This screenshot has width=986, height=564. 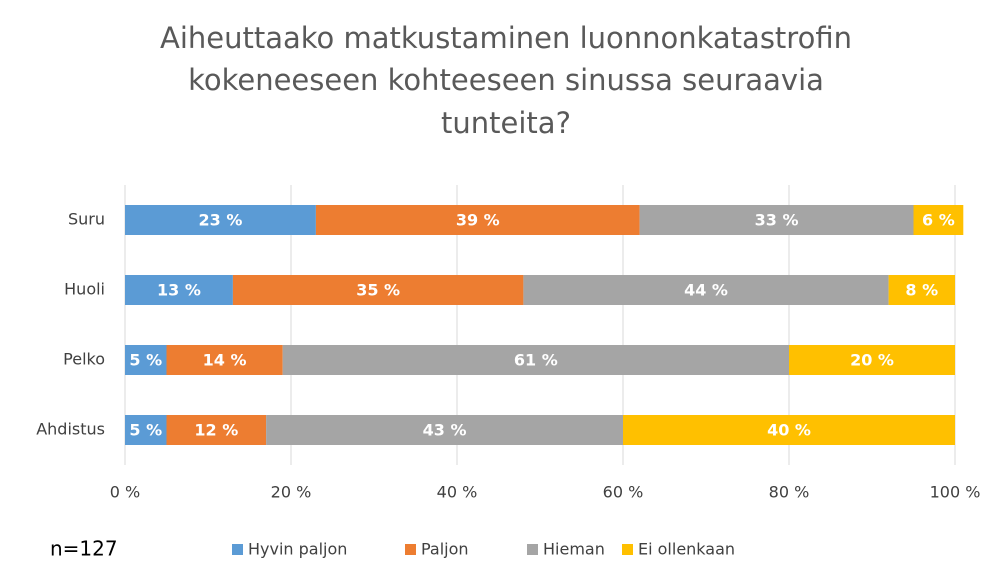 I want to click on data-label: 61 %, so click(x=536, y=360).